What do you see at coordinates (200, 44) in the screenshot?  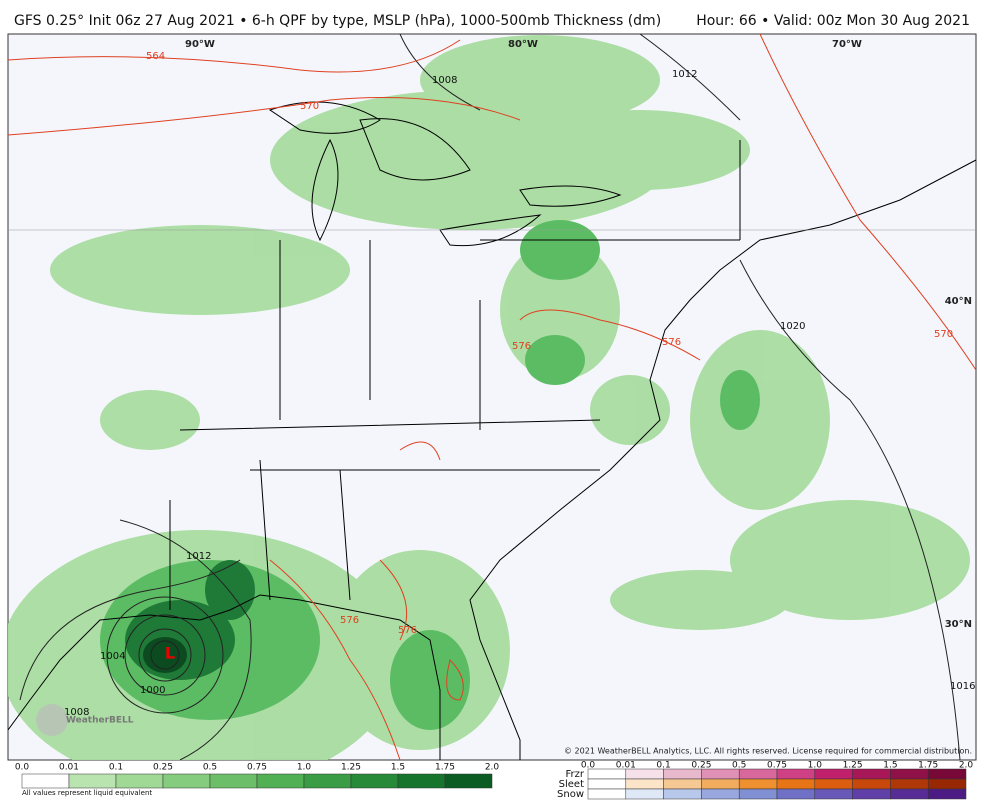 I see `longitude-label: 90°W` at bounding box center [200, 44].